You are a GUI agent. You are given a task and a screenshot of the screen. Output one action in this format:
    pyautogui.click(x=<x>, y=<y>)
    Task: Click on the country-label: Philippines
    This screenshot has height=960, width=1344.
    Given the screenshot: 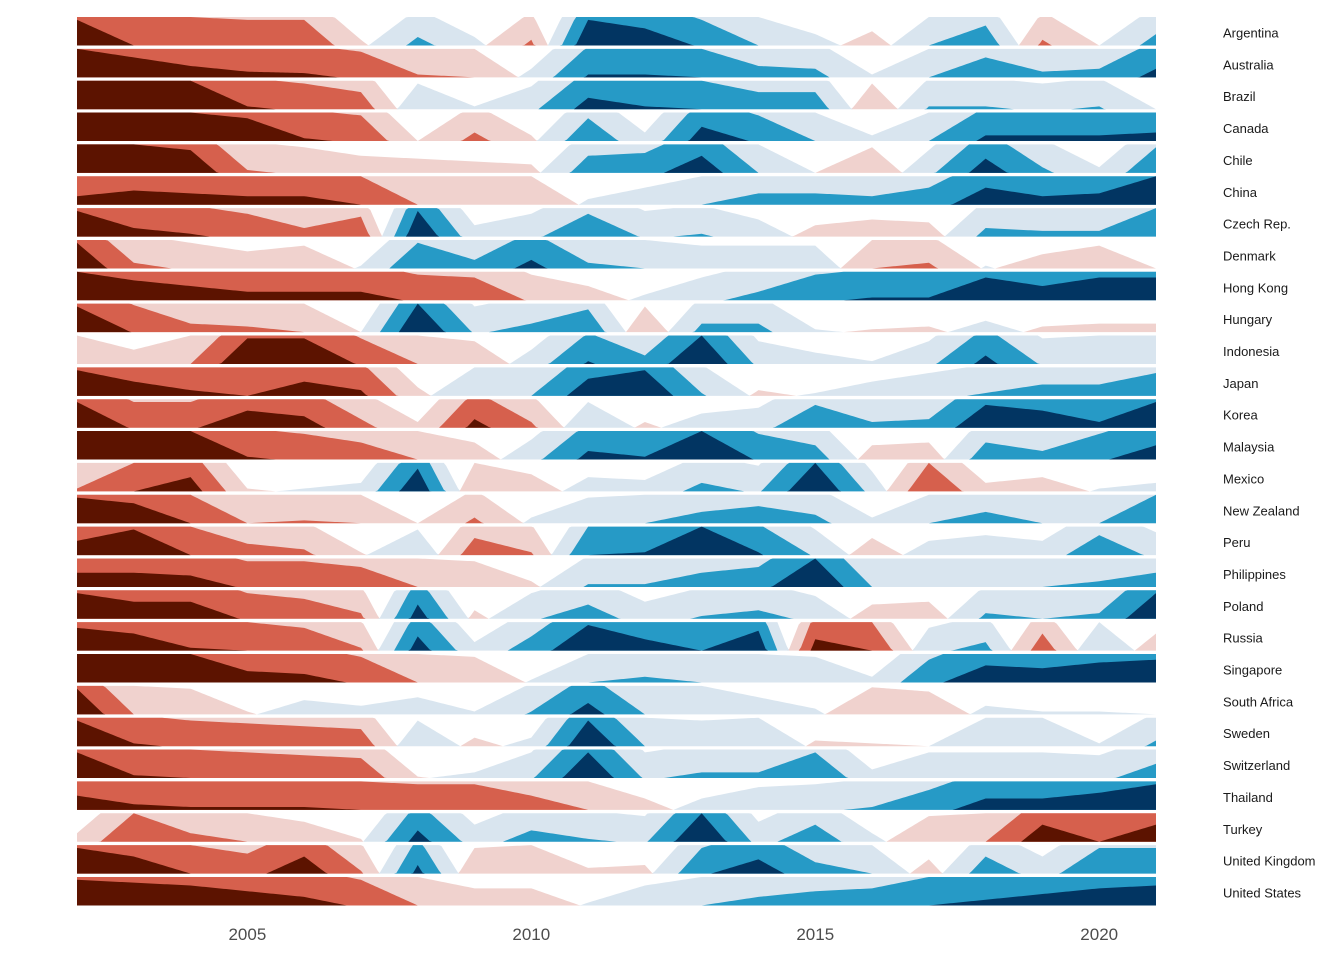 What is the action you would take?
    pyautogui.click(x=1254, y=574)
    